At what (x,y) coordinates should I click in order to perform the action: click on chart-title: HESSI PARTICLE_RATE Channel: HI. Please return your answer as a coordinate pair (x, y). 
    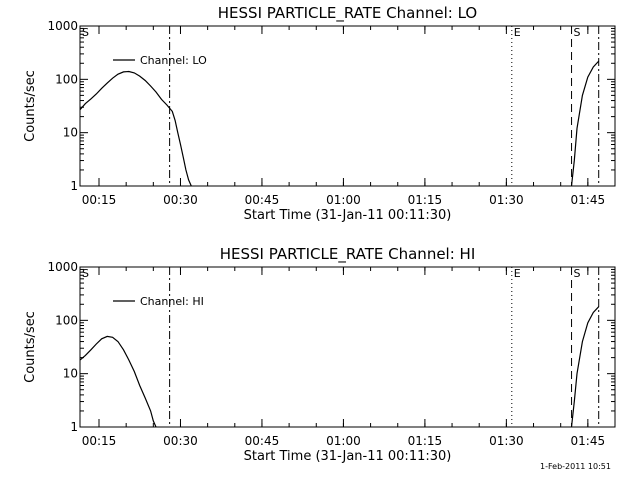
    Looking at the image, I should click on (348, 254).